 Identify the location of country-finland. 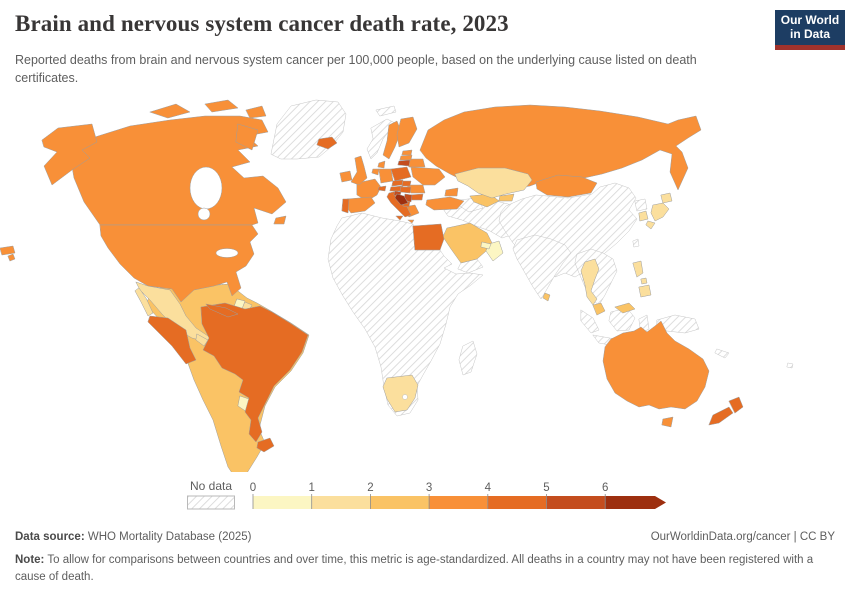
(407, 132).